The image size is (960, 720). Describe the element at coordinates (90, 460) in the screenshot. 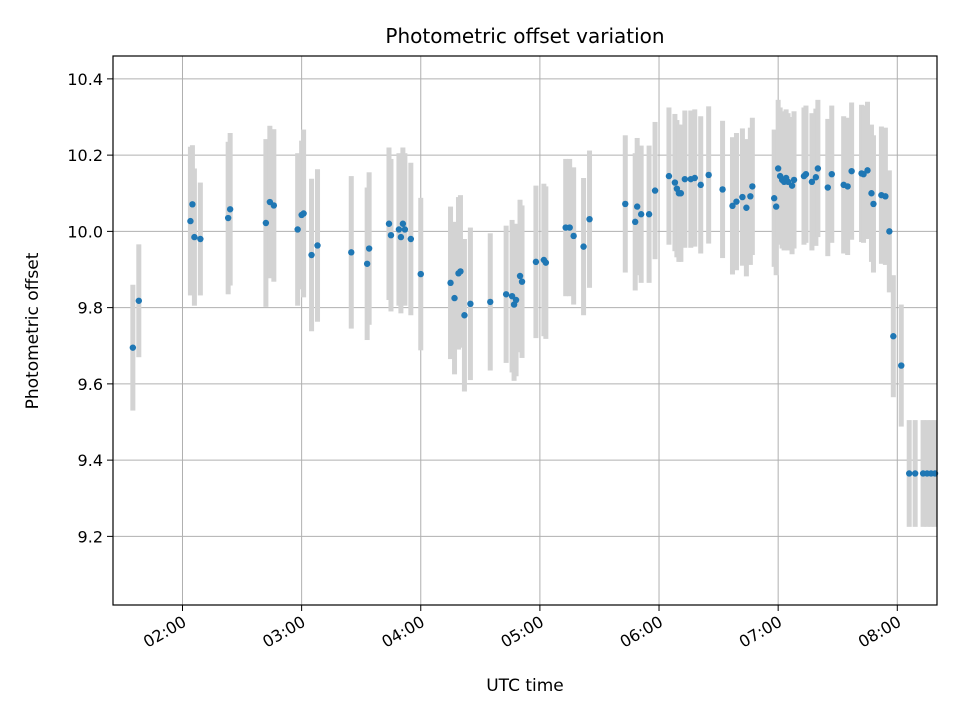

I see `y-tick-label: 9.4` at that location.